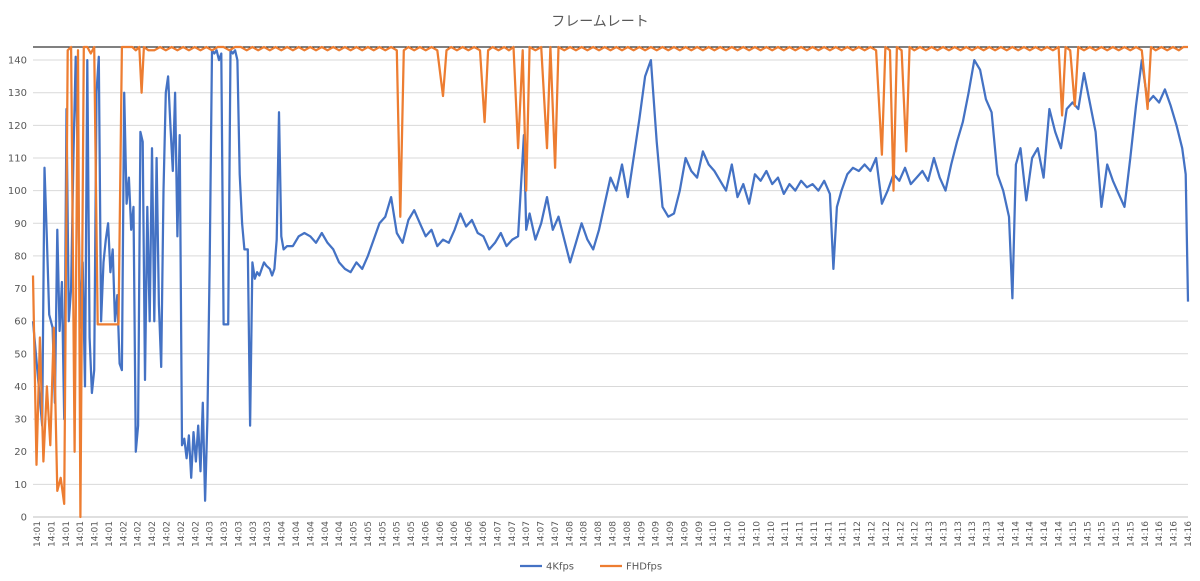  Describe the element at coordinates (600, 22) in the screenshot. I see `chart-title: フレームレート` at that location.